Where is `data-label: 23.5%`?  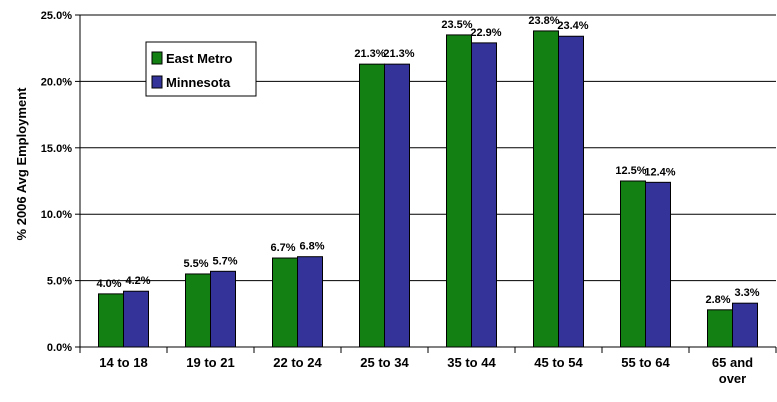
data-label: 23.5% is located at coordinates (456, 25).